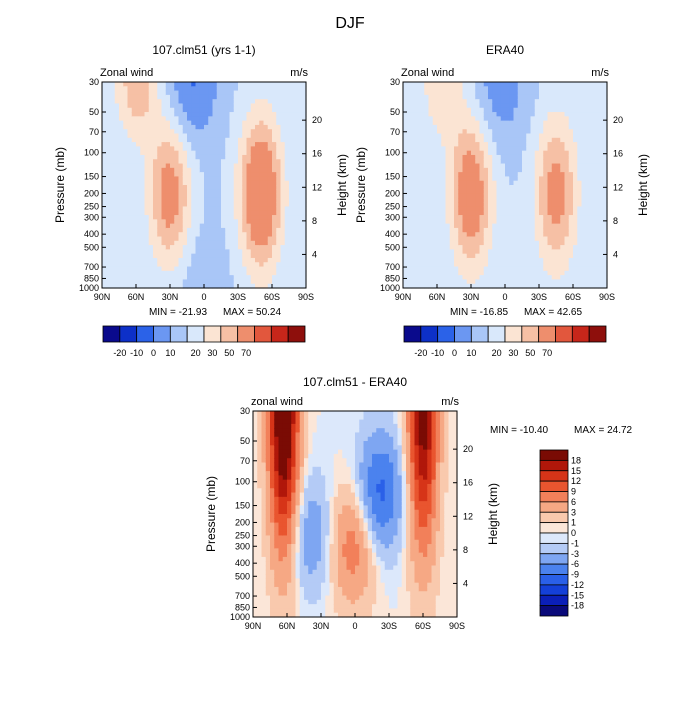  What do you see at coordinates (392, 267) in the screenshot?
I see `y-tick-label: 700` at bounding box center [392, 267].